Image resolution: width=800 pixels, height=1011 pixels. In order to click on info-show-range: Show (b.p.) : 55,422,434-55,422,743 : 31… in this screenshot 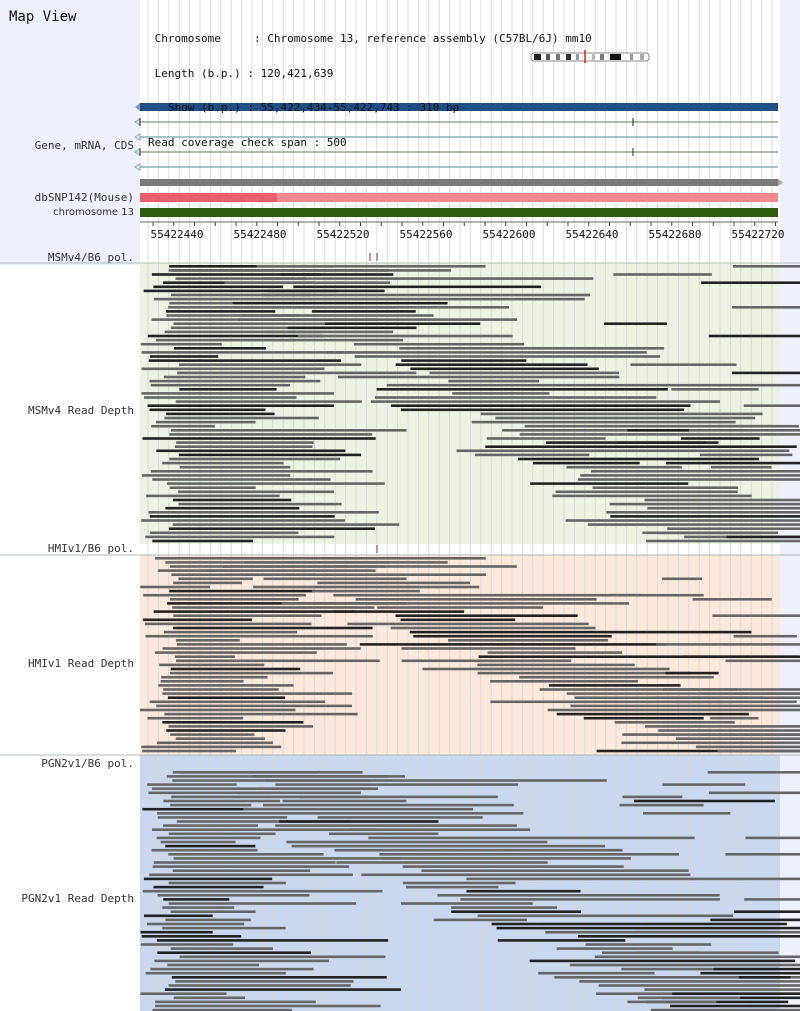, I will do `click(304, 107)`.